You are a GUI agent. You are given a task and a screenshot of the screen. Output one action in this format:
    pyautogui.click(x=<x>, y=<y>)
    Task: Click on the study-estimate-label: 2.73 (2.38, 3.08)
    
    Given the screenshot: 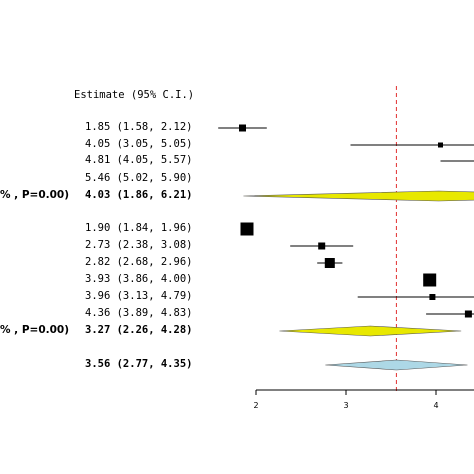 What is the action you would take?
    pyautogui.click(x=139, y=245)
    